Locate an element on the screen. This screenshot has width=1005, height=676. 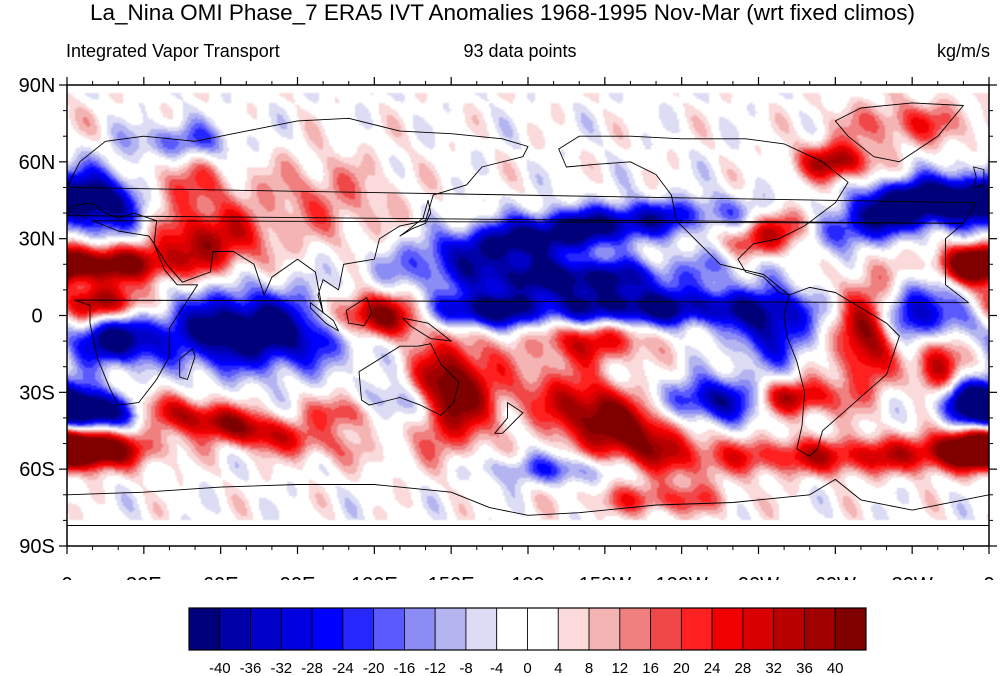
lon-label: 120E is located at coordinates (374, 577).